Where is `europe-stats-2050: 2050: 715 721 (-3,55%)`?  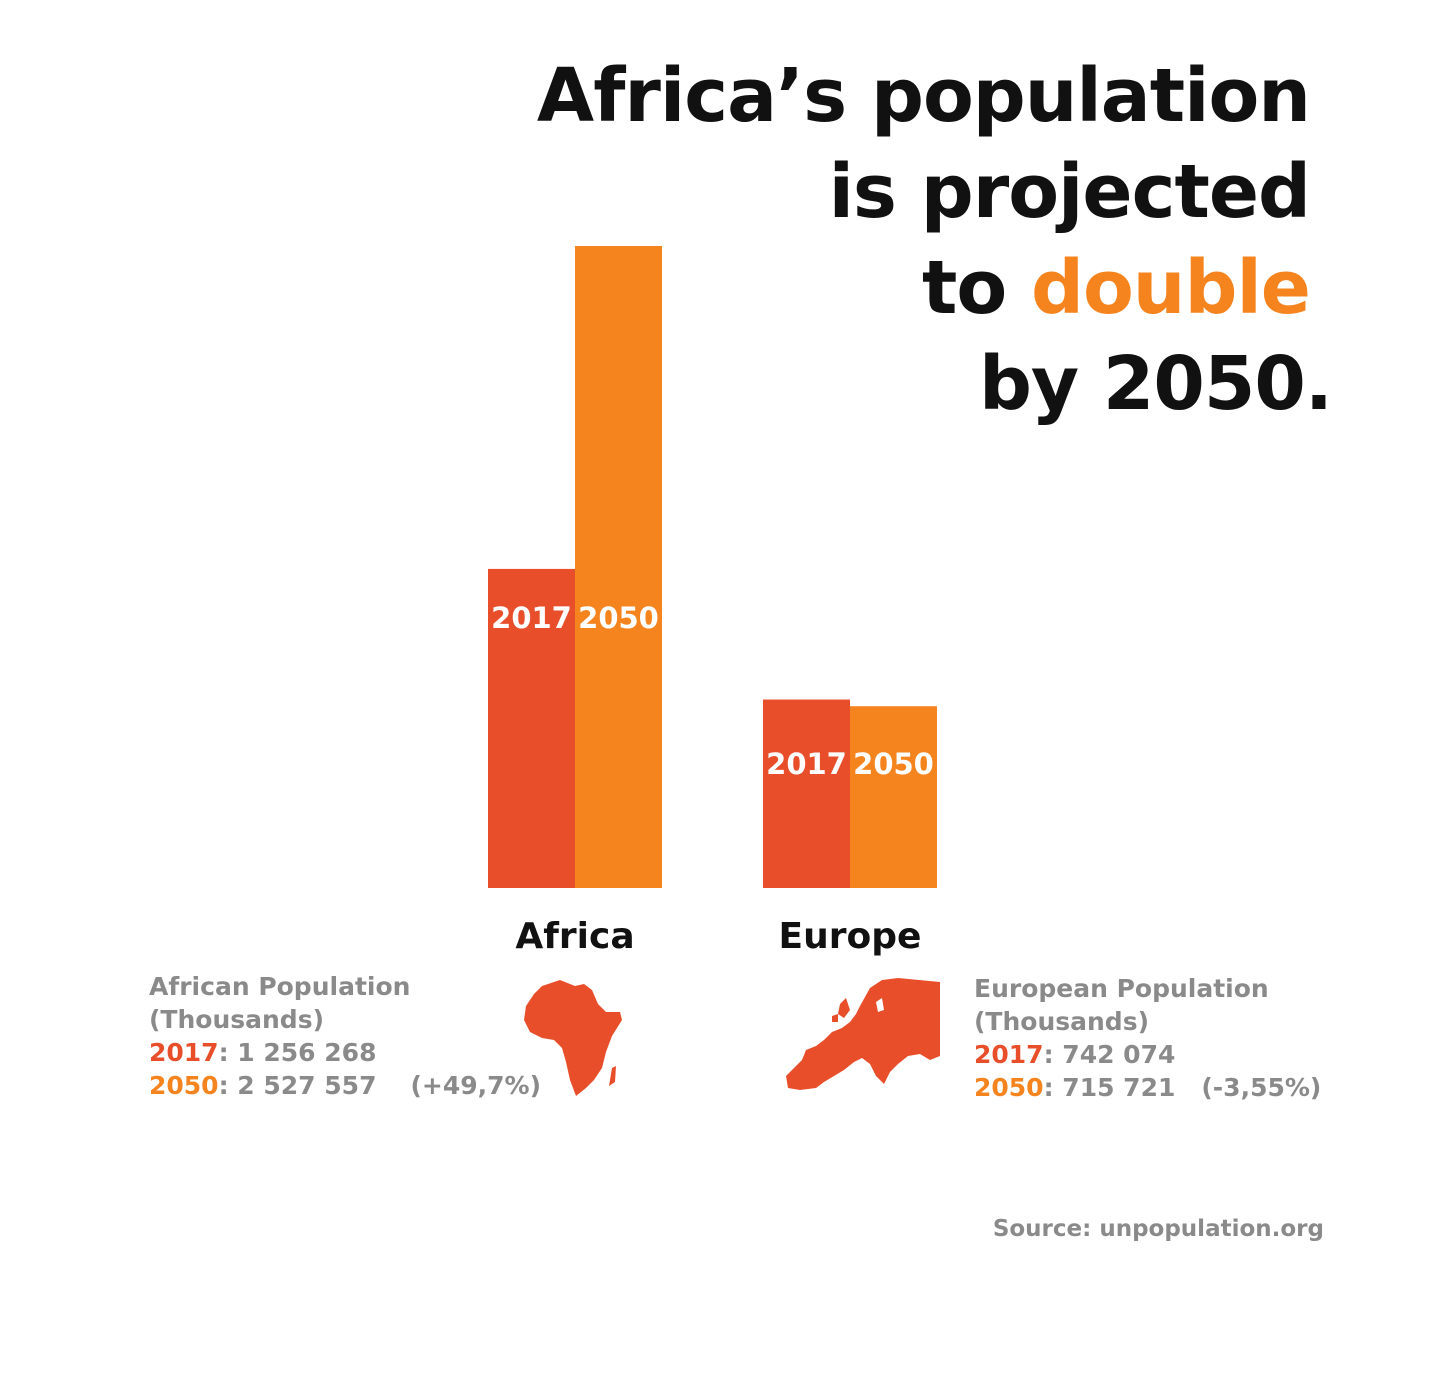
europe-stats-2050: 2050: 715 721 (-3,55%) is located at coordinates (1147, 1087).